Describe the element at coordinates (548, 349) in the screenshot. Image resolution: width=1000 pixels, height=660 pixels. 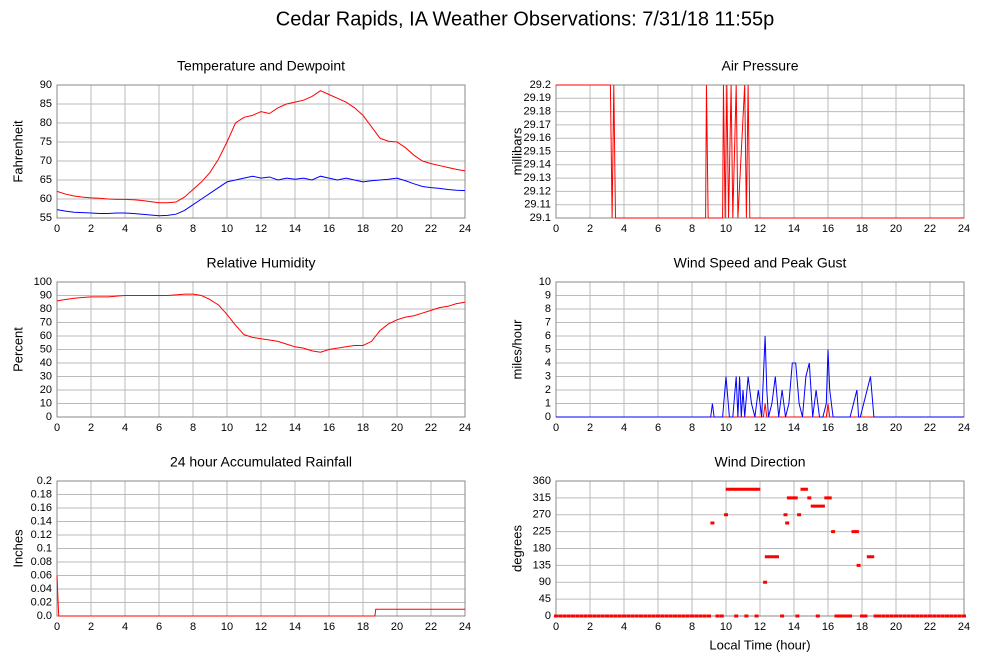
I see `y-tick-label: 5` at that location.